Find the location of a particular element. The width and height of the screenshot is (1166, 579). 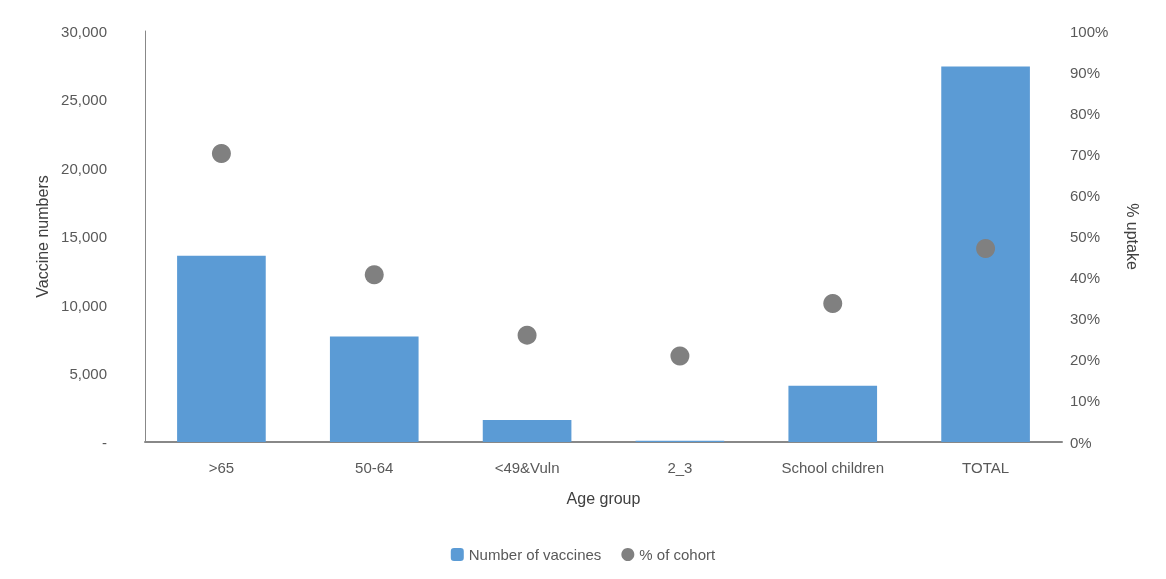

x-tick-label: >65 is located at coordinates (221, 467).